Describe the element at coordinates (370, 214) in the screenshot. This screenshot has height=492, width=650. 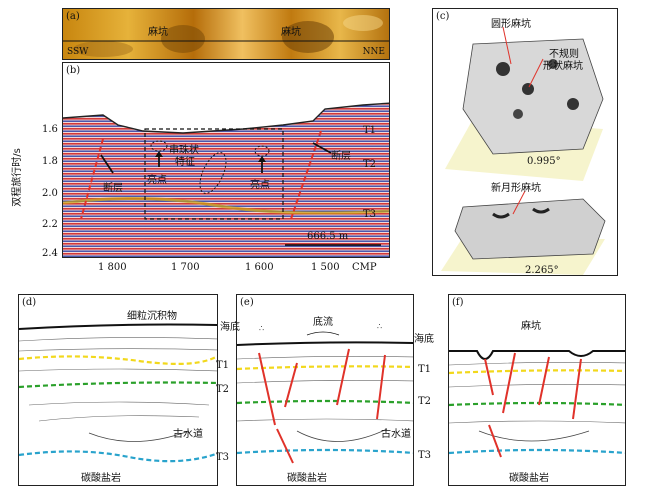
I see `horizon-t3: T3` at that location.